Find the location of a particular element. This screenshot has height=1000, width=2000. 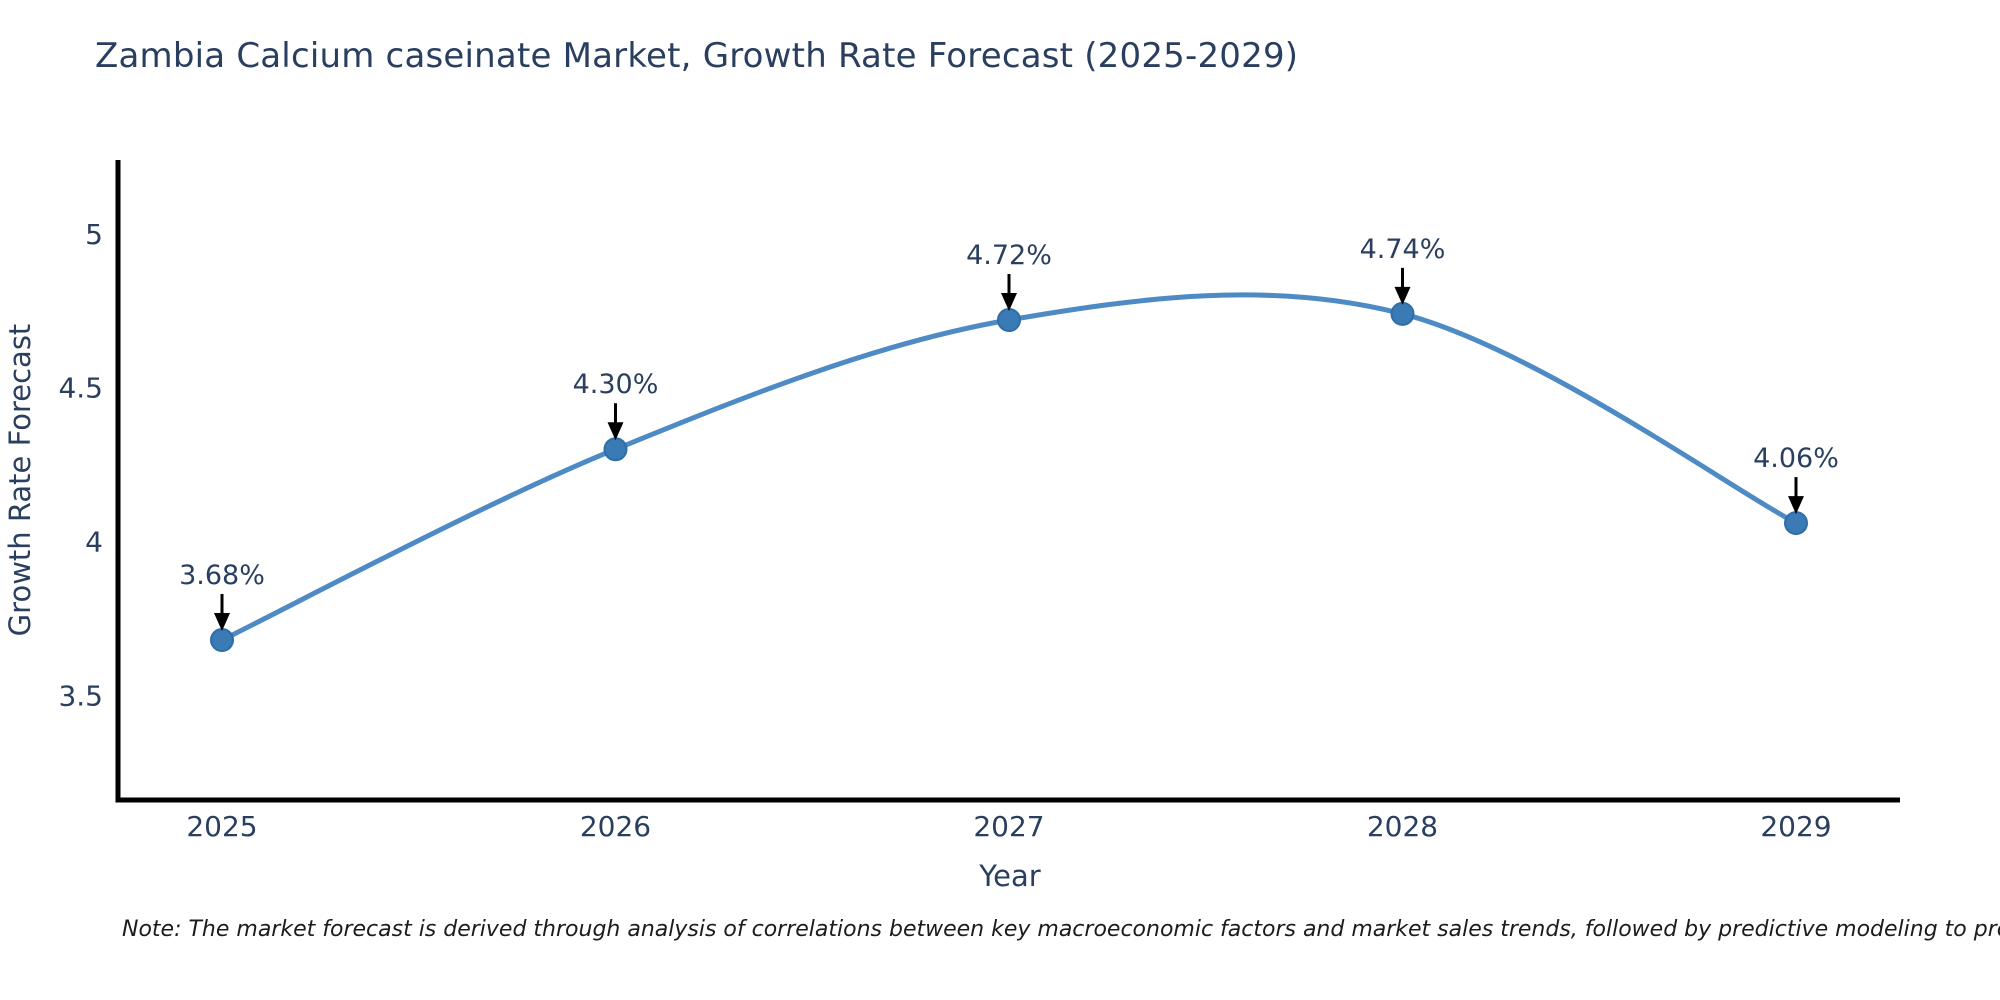

y-axis-title: Growth Rate Forecast is located at coordinates (20, 480).